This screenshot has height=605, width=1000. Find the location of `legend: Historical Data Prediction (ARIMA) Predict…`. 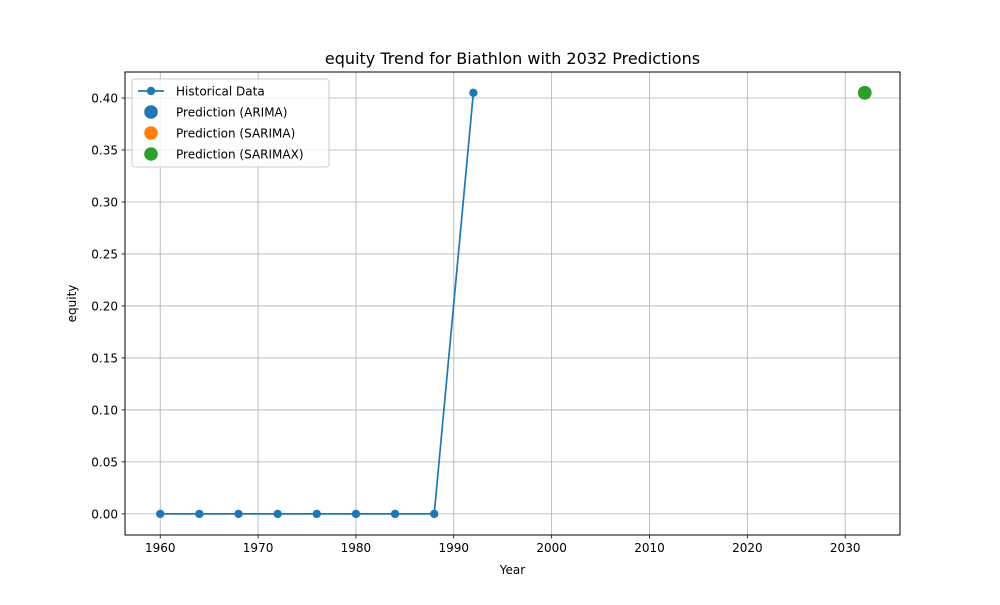

legend: Historical Data Prediction (ARIMA) Predict… is located at coordinates (230, 123).